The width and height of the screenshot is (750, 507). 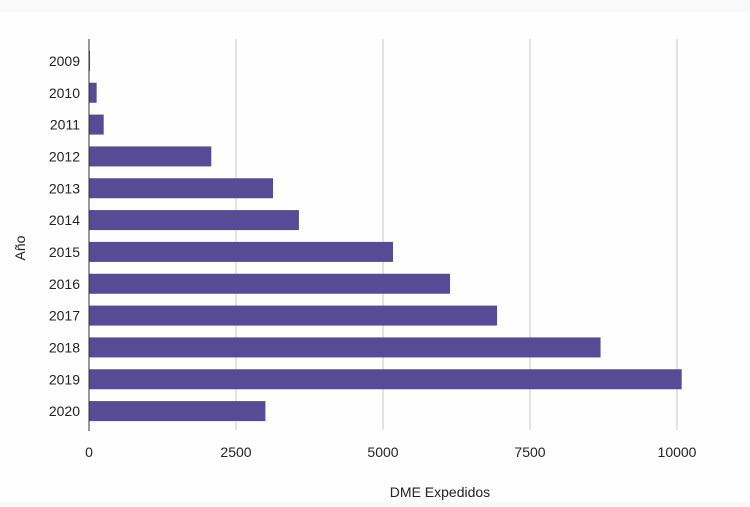 I want to click on y-axis-title: Año, so click(x=20, y=247).